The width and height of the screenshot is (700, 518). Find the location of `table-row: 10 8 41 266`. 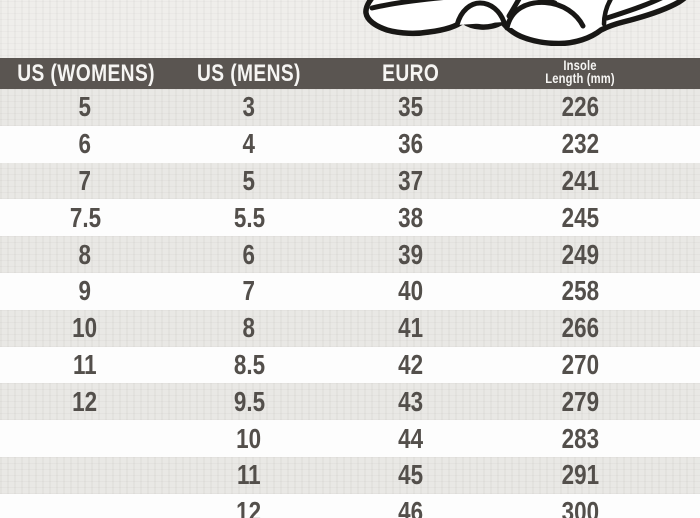

table-row: 10 8 41 266 is located at coordinates (350, 328).